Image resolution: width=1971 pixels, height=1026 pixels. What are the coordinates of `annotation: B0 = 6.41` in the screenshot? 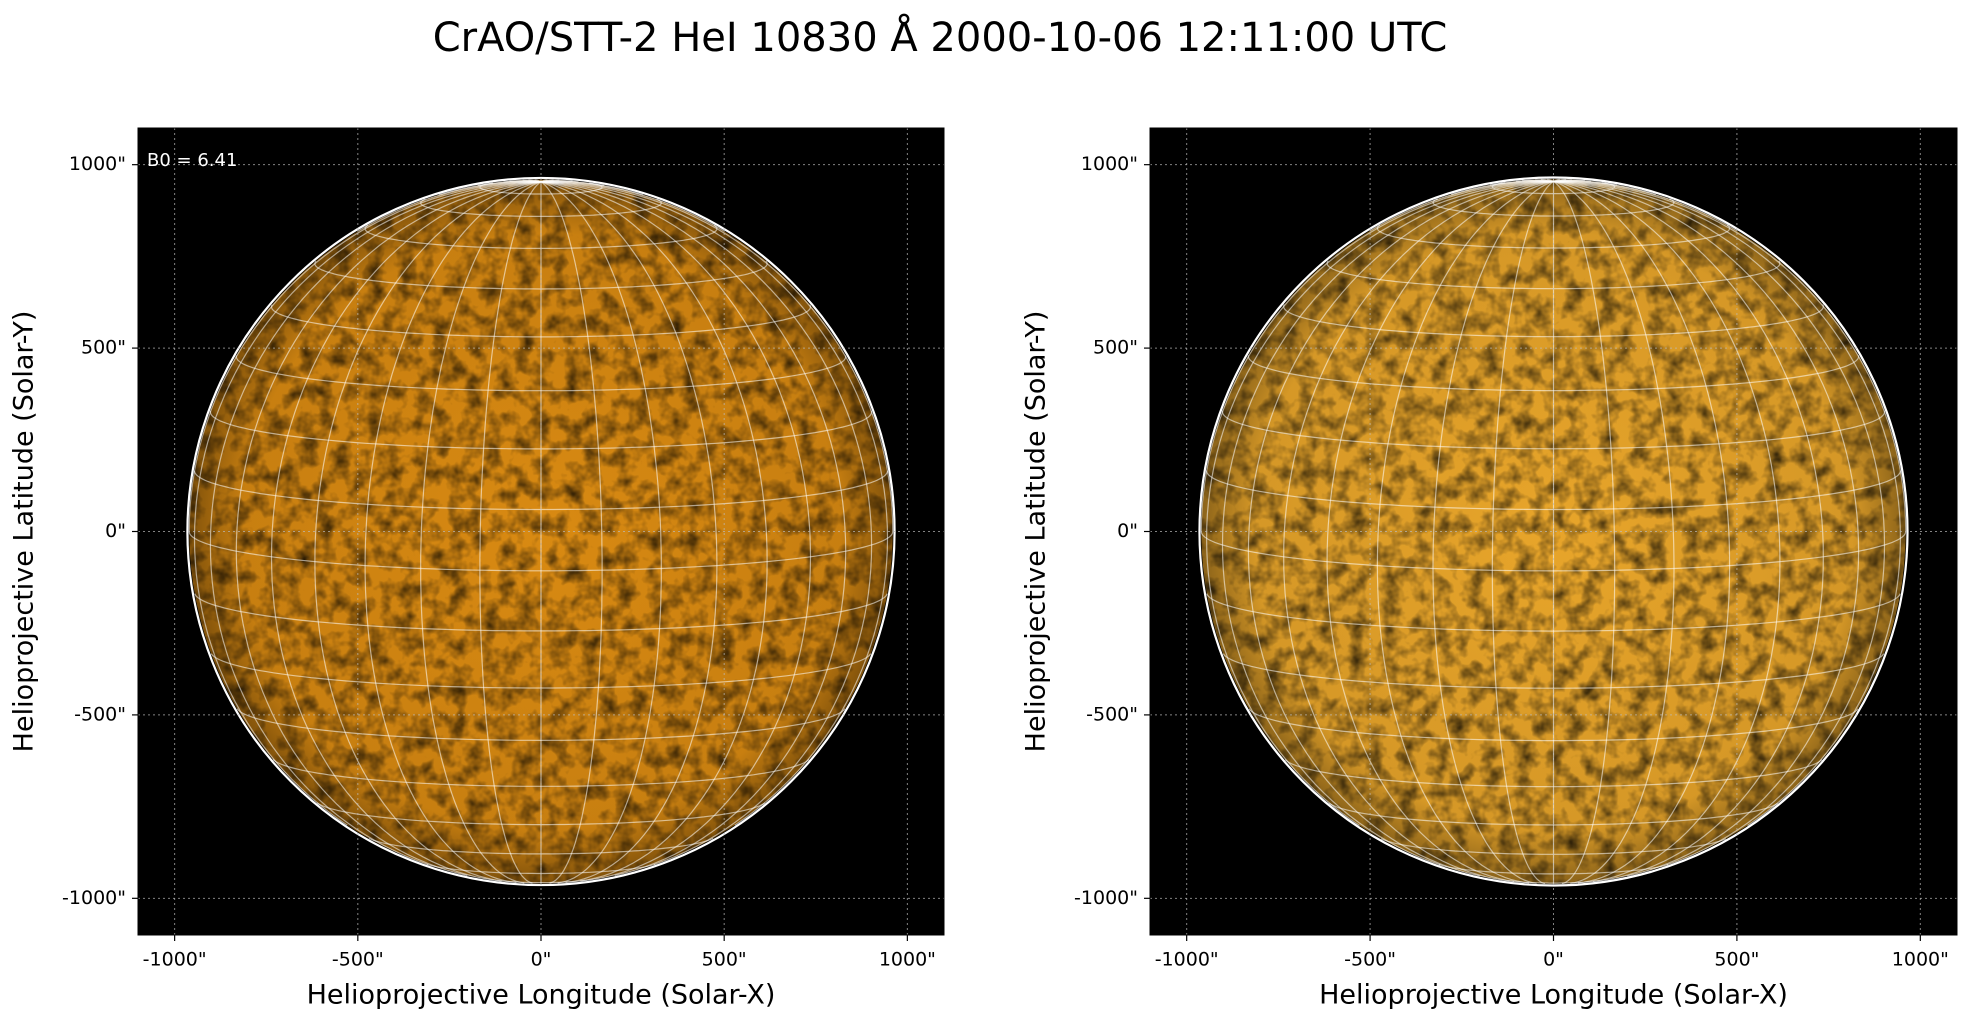 It's located at (192, 160).